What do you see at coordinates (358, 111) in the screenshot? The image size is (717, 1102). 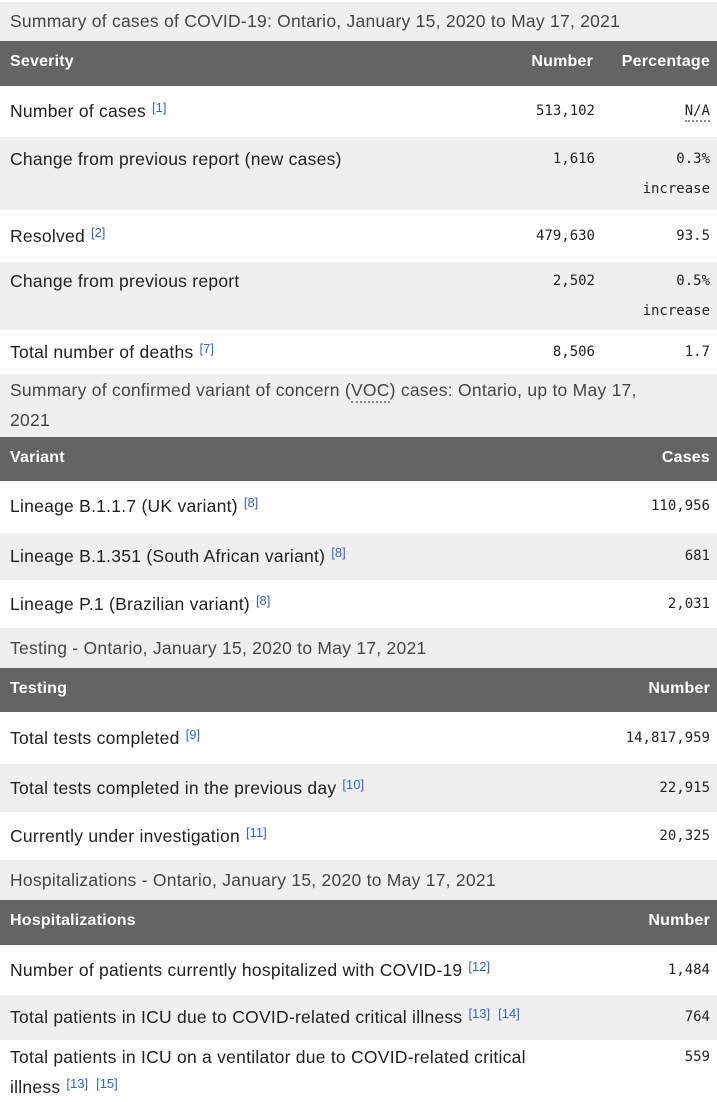 I see `table-row: Number of cases [1] 513,102 N/A` at bounding box center [358, 111].